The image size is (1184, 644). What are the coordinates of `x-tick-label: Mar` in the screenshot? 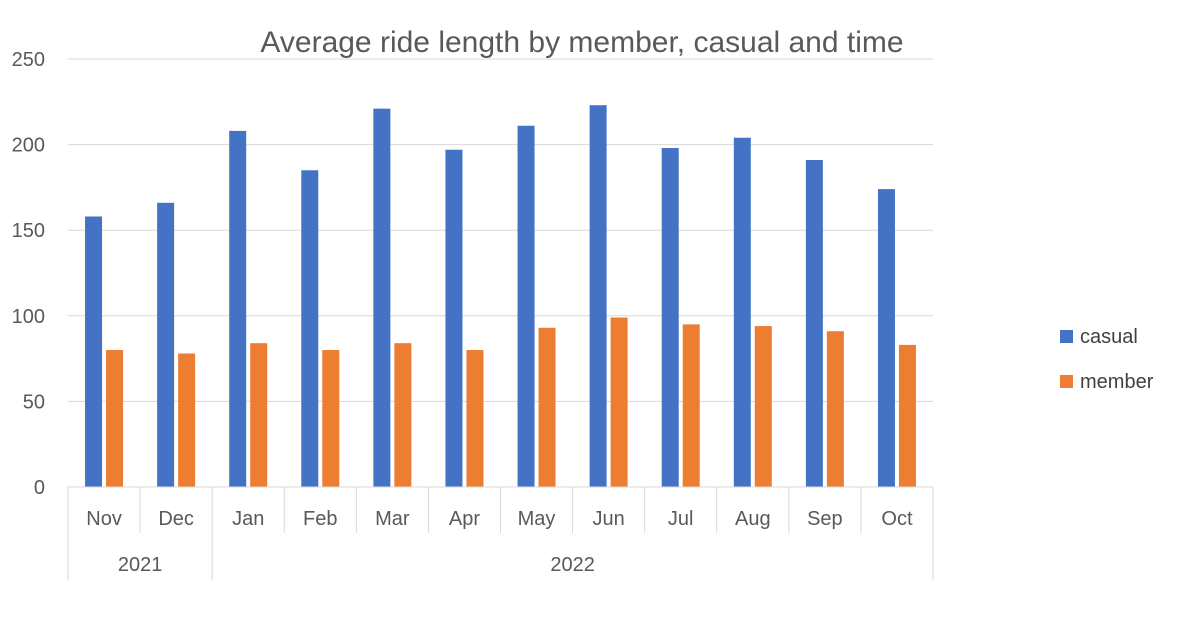 It's located at (392, 519).